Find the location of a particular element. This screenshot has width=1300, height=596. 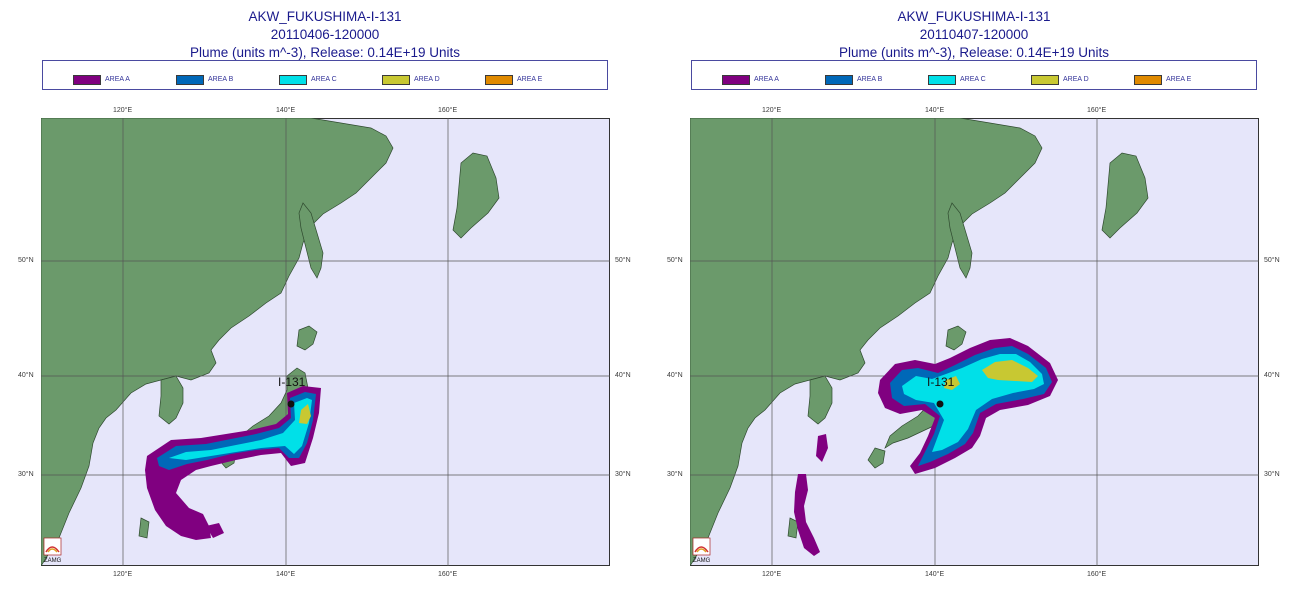

panel-datetime: 20110407-120000 is located at coordinates (974, 34).